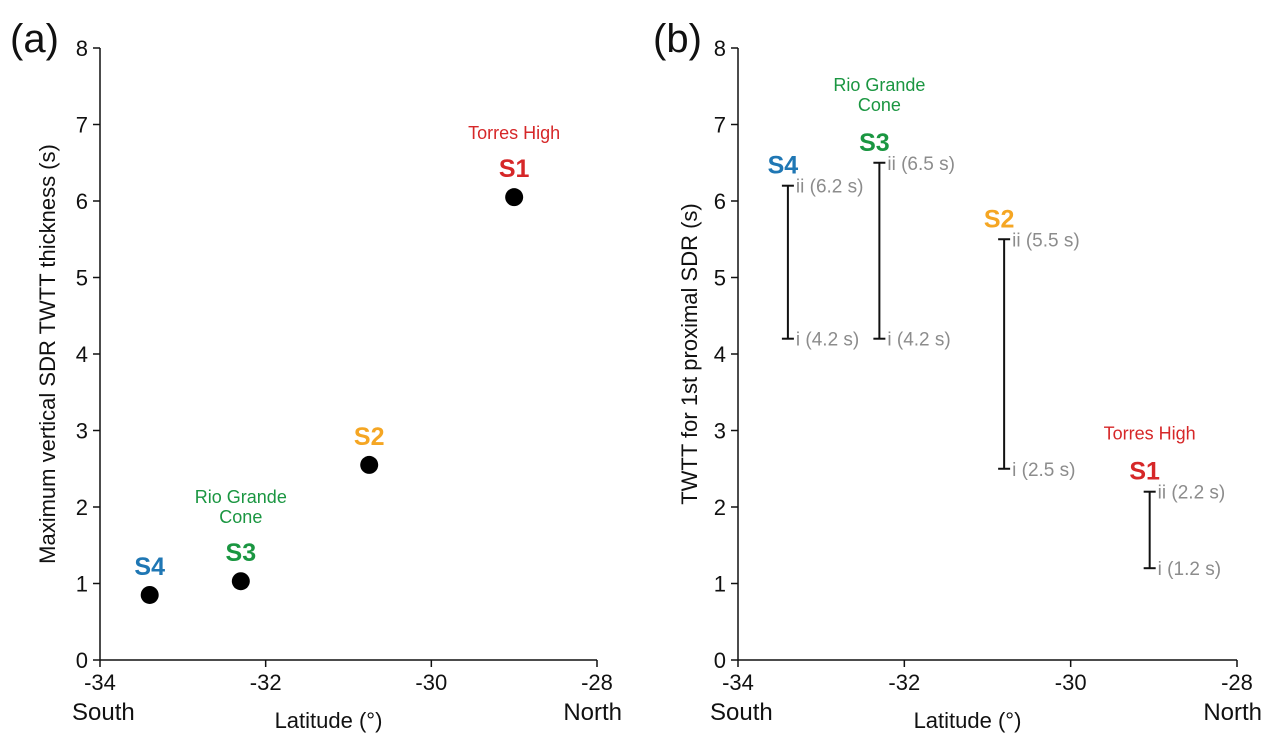 This screenshot has height=736, width=1267. What do you see at coordinates (1189, 569) in the screenshot?
I see `range-low-label-s1: i (1.2 s)` at bounding box center [1189, 569].